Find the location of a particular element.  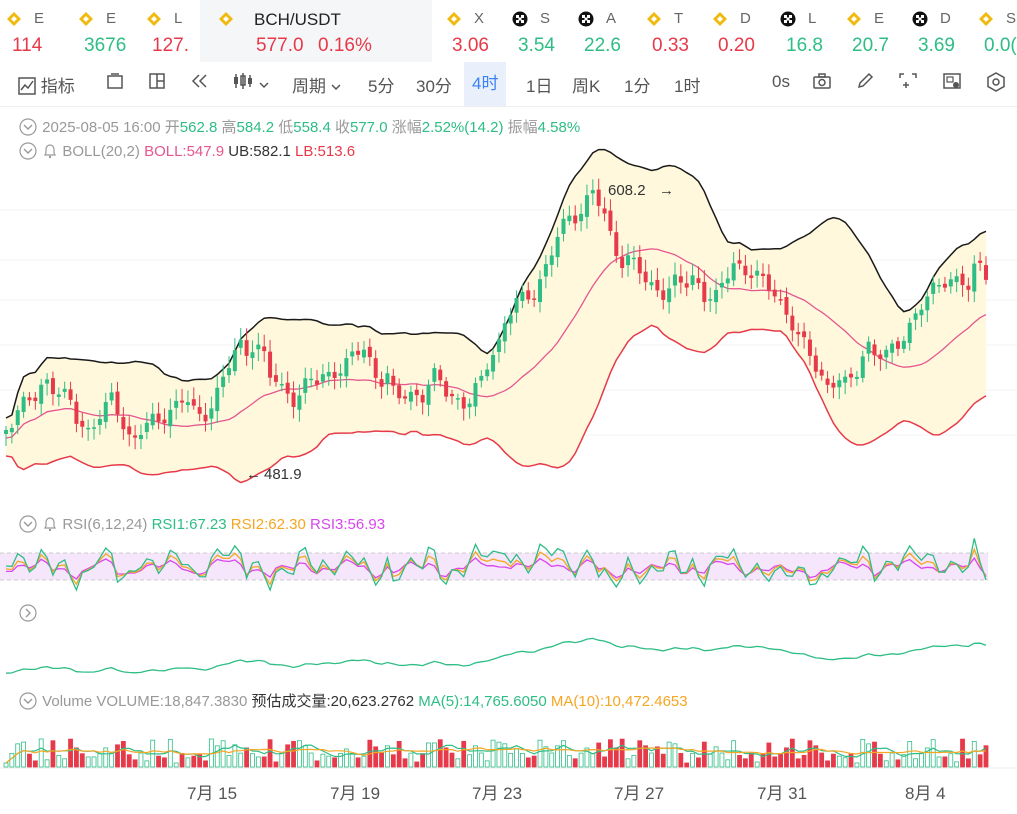

period-dropdown: 周期 is located at coordinates (316, 84).